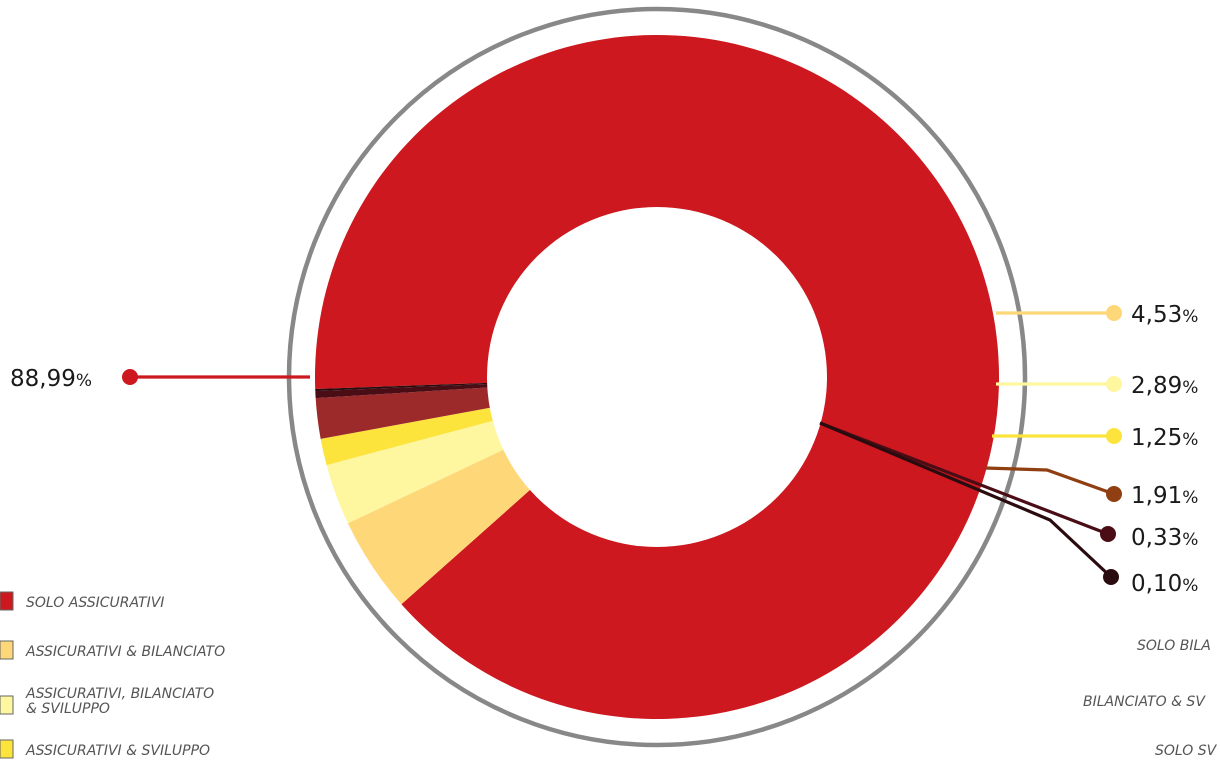 This screenshot has width=1220, height=760. I want to click on legend-label-assicurativi-and-bilanciato: ASSICURATIVI & BILANCIATO, so click(125, 652).